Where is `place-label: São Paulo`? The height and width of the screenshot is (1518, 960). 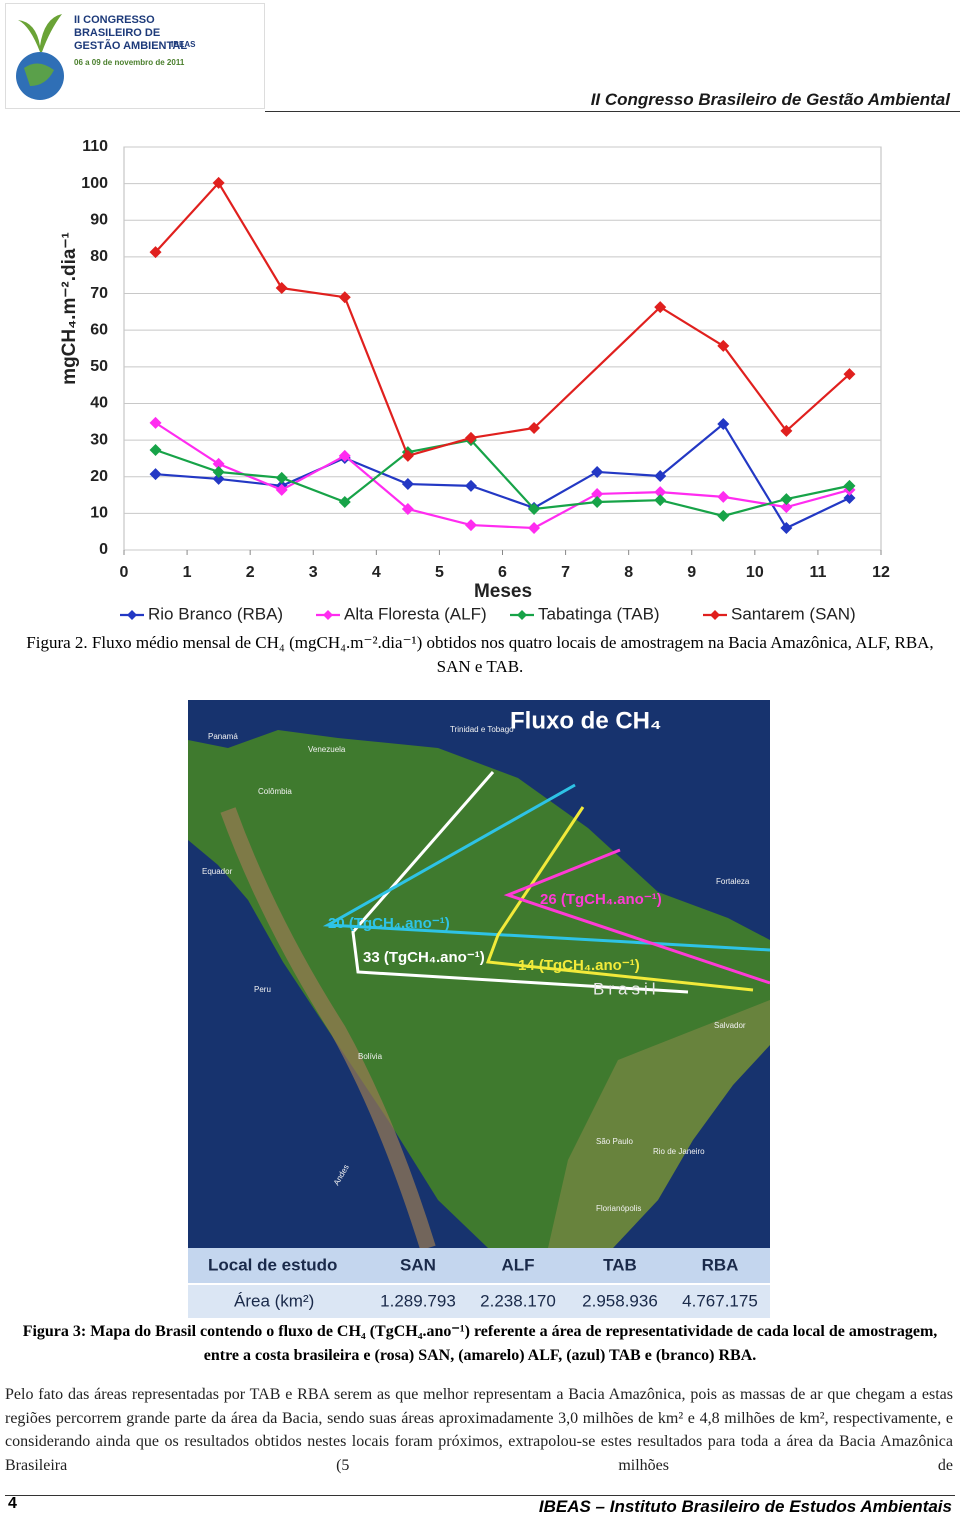
place-label: São Paulo is located at coordinates (614, 1141).